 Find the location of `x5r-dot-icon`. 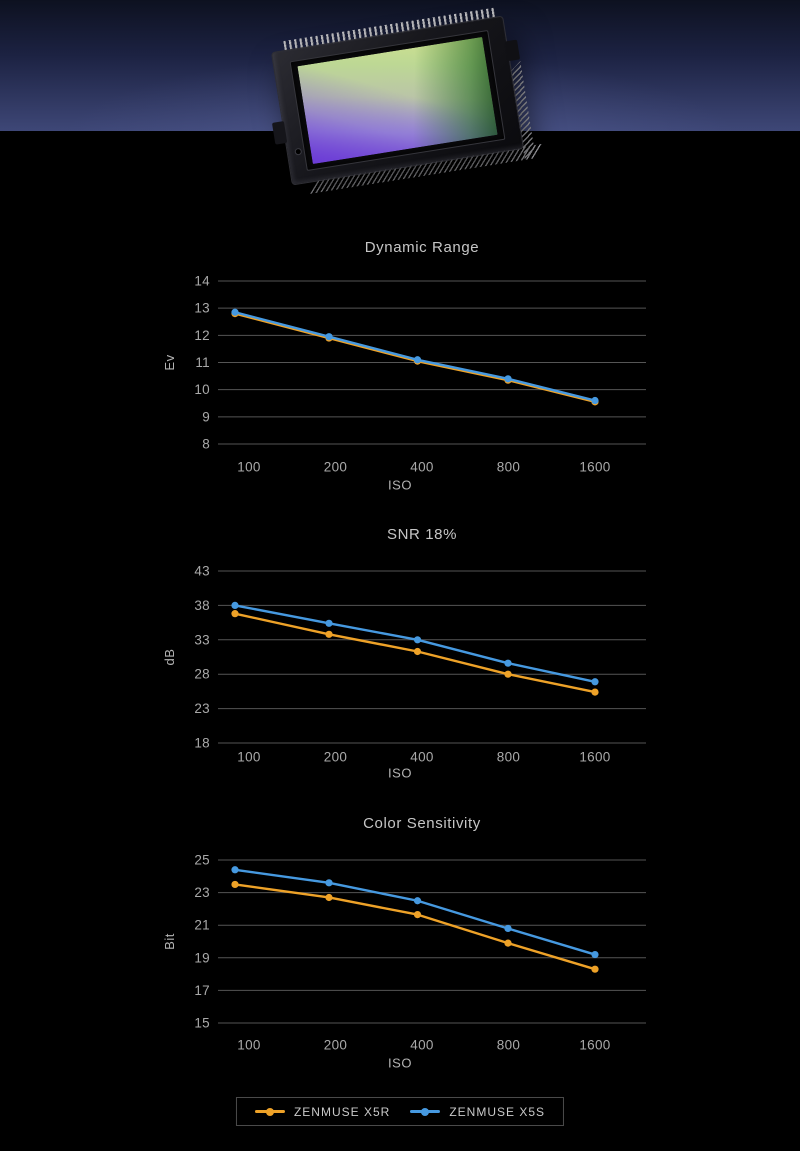

x5r-dot-icon is located at coordinates (269, 1111).